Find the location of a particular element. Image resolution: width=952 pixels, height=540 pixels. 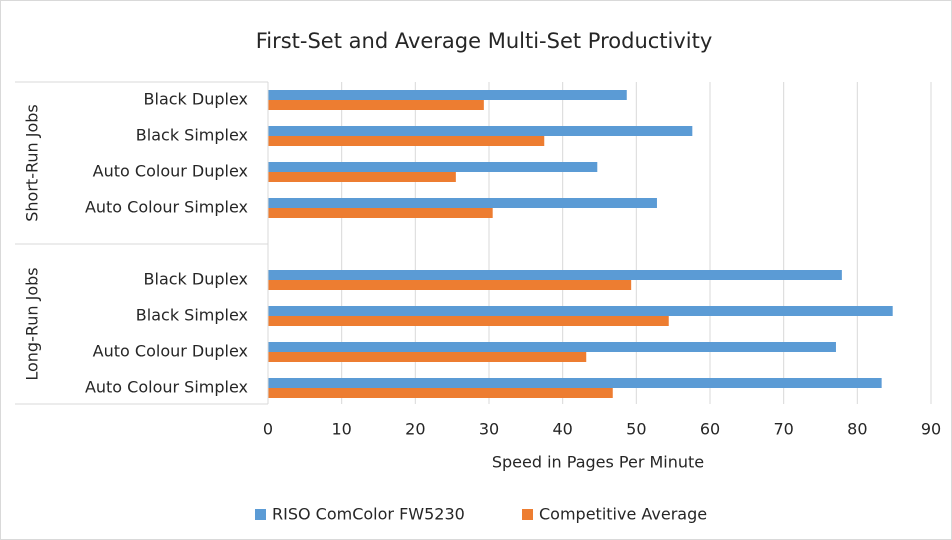

x-tick-label: 50 is located at coordinates (636, 429).